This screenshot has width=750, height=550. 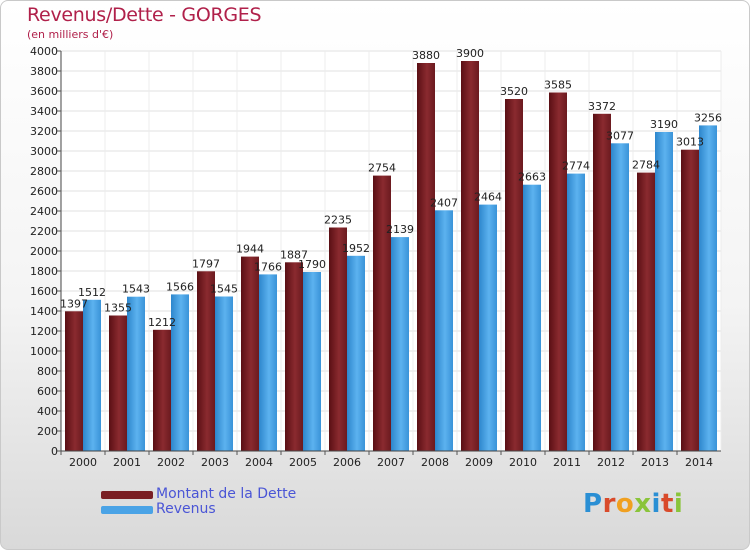 What do you see at coordinates (426, 55) in the screenshot?
I see `data-label-dette: 3880` at bounding box center [426, 55].